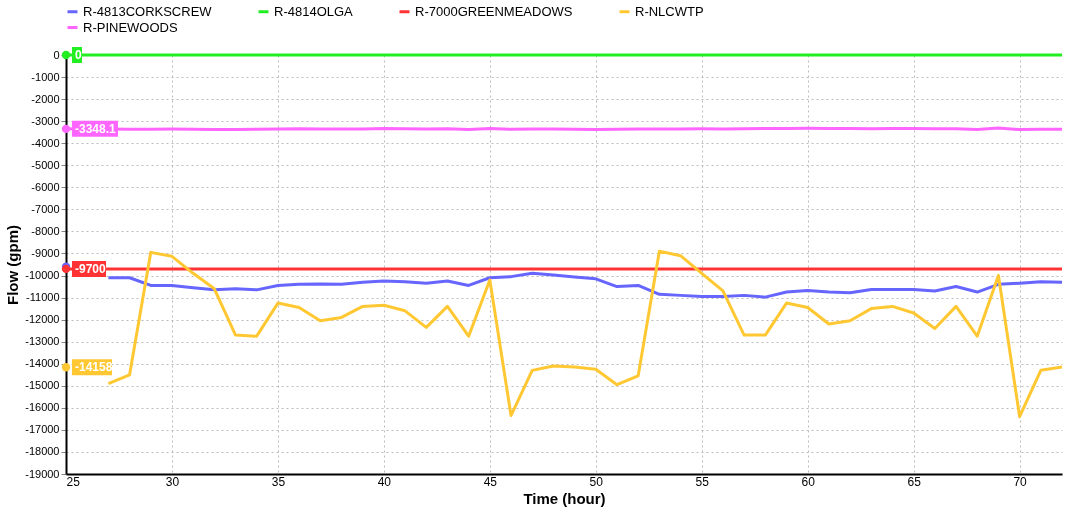 Image resolution: width=1066 pixels, height=511 pixels. Describe the element at coordinates (1020, 481) in the screenshot. I see `x-tick-label: 70` at that location.